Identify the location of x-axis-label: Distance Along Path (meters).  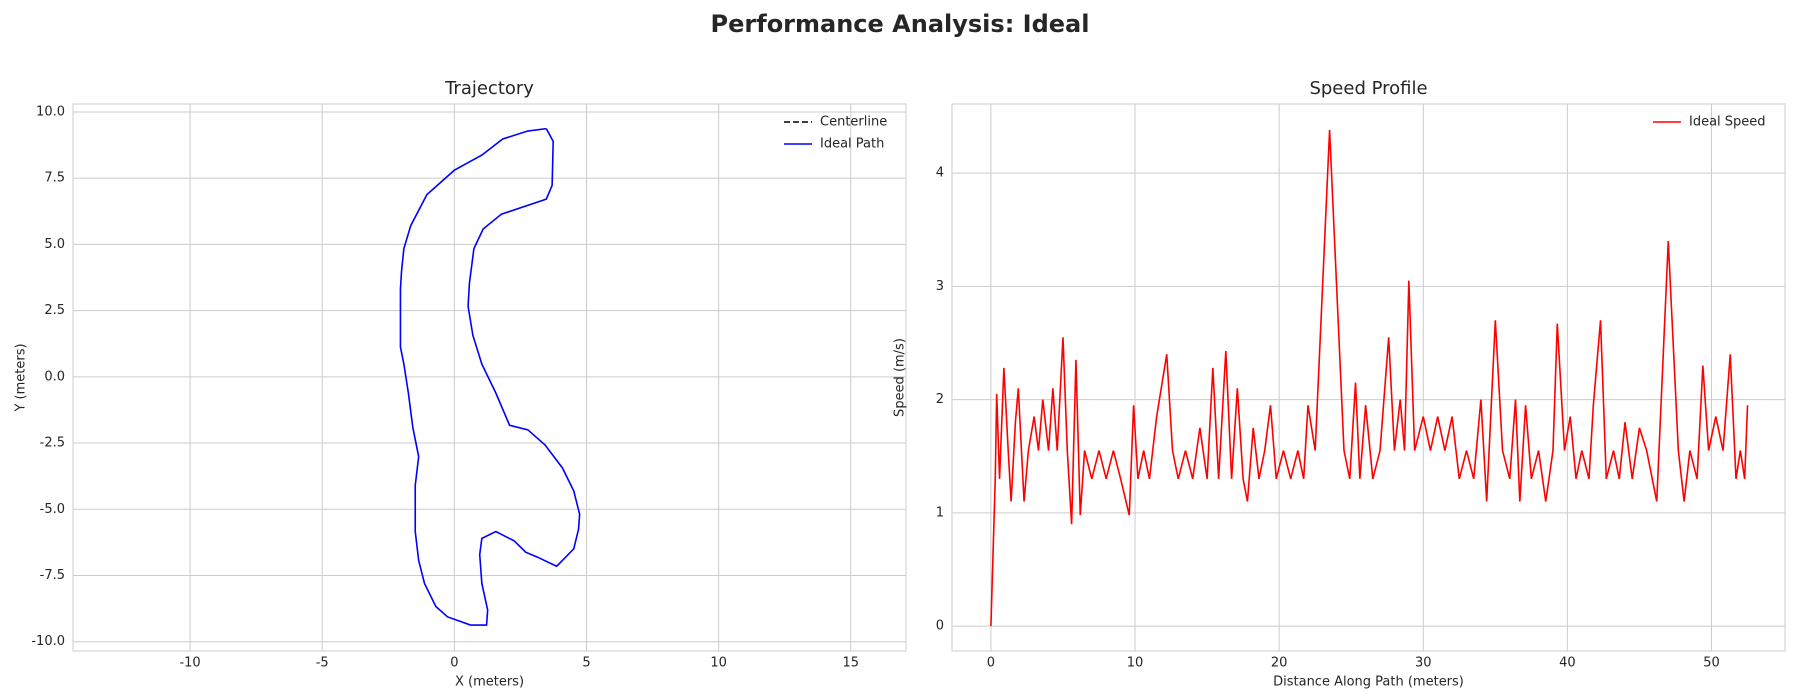
(1368, 682).